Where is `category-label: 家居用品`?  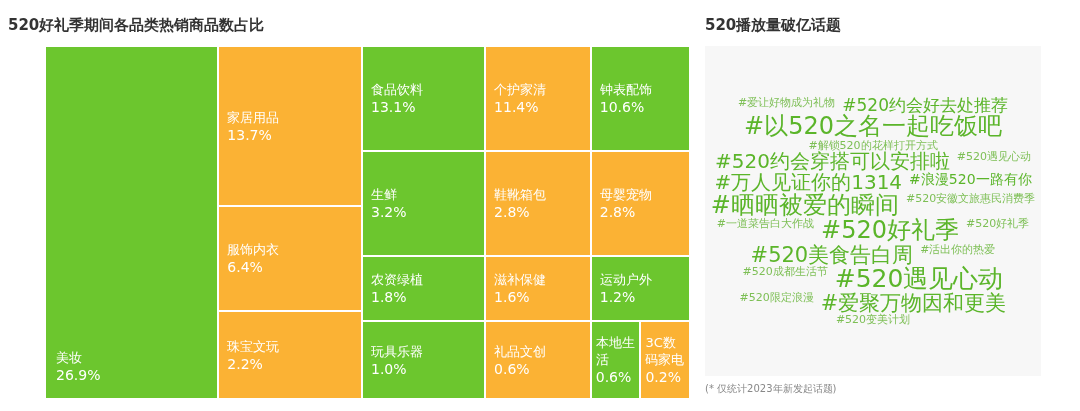 category-label: 家居用品 is located at coordinates (254, 117).